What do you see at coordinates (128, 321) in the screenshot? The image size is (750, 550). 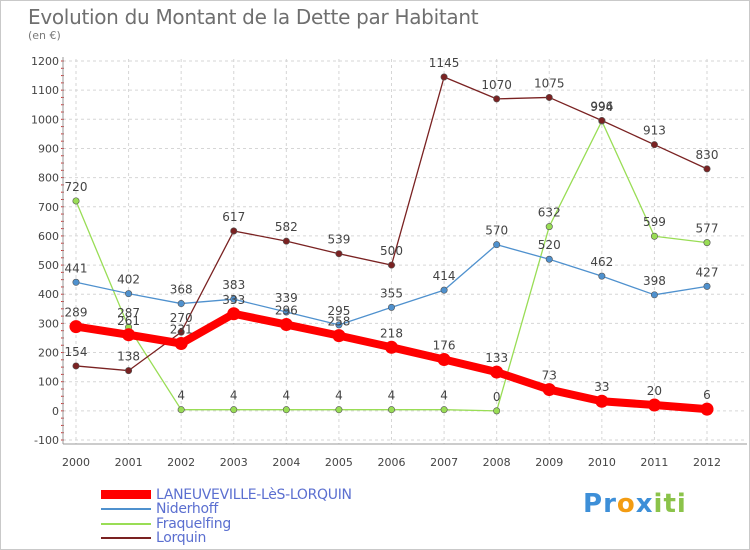 I see `data-label: 261` at bounding box center [128, 321].